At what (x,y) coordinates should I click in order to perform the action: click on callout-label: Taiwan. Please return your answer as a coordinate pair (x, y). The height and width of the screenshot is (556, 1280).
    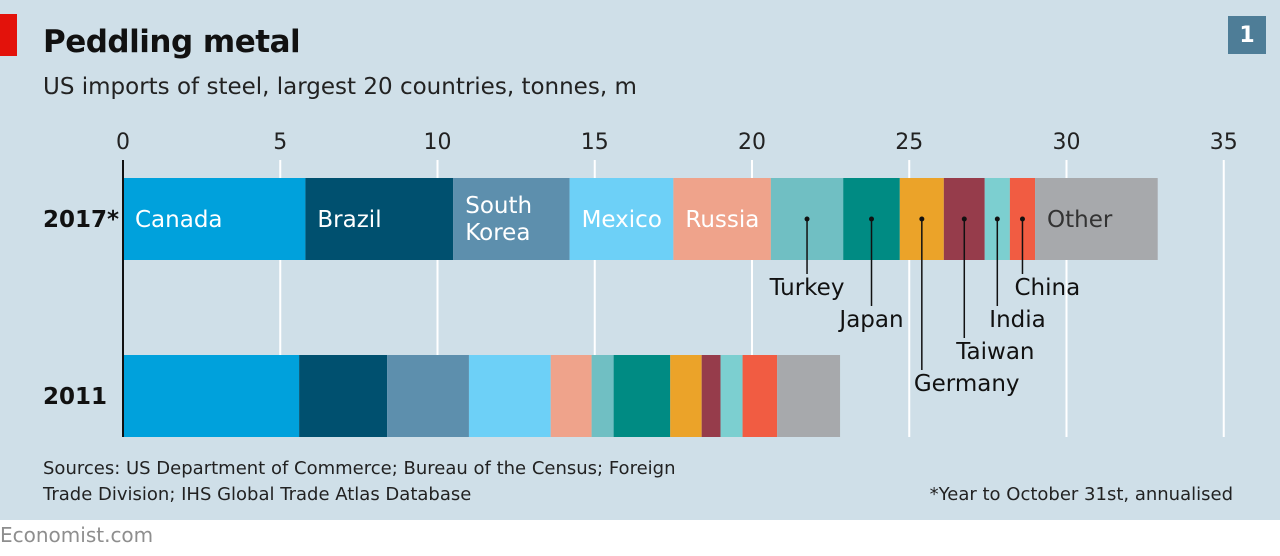
    Looking at the image, I should click on (994, 352).